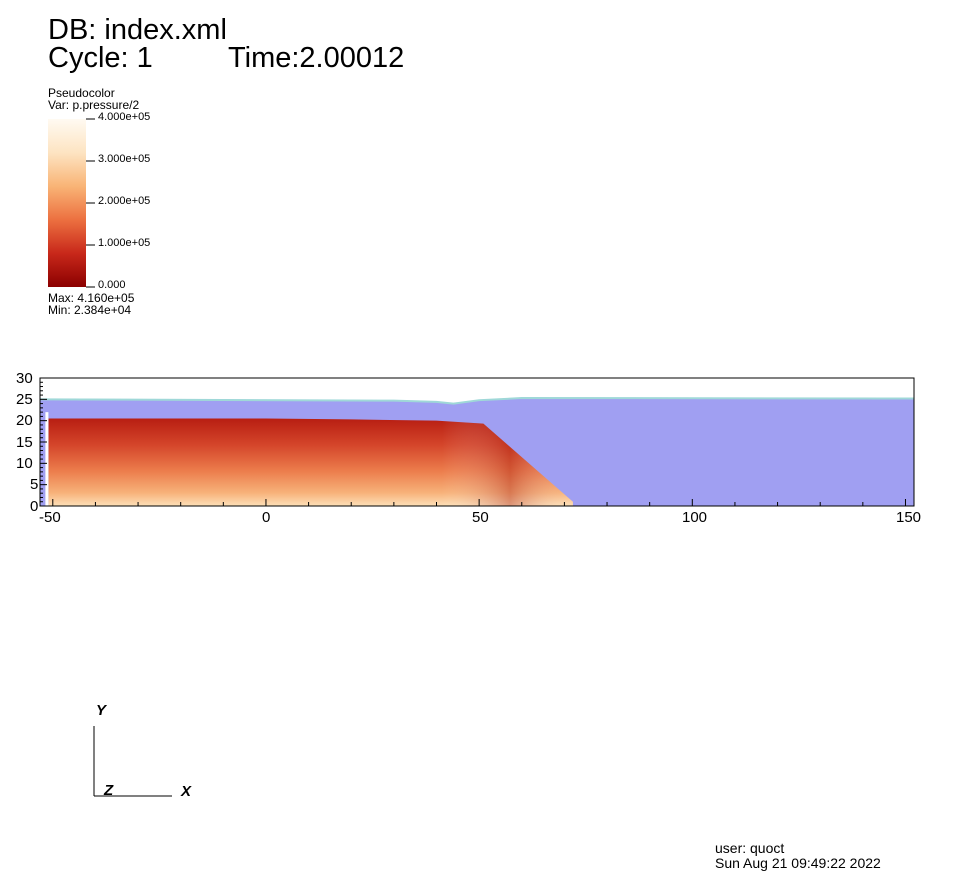 Image resolution: width=954 pixels, height=884 pixels. What do you see at coordinates (480, 517) in the screenshot?
I see `x-tick-label: 50` at bounding box center [480, 517].